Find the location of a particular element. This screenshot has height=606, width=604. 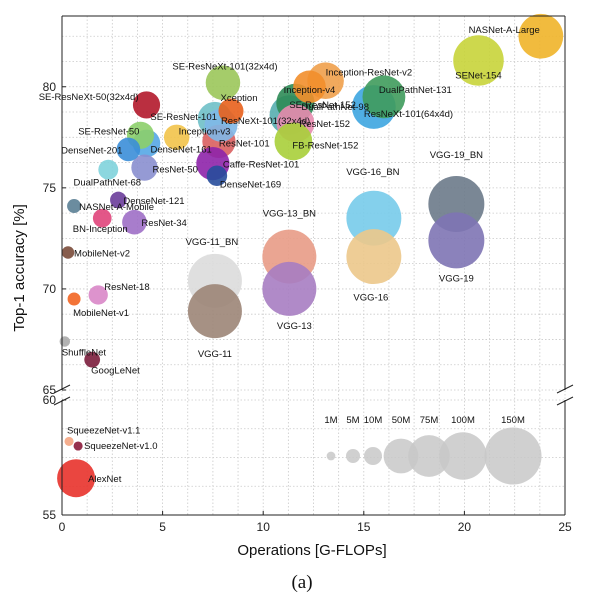

point-label: DualPathNet-131 is located at coordinates (415, 90).